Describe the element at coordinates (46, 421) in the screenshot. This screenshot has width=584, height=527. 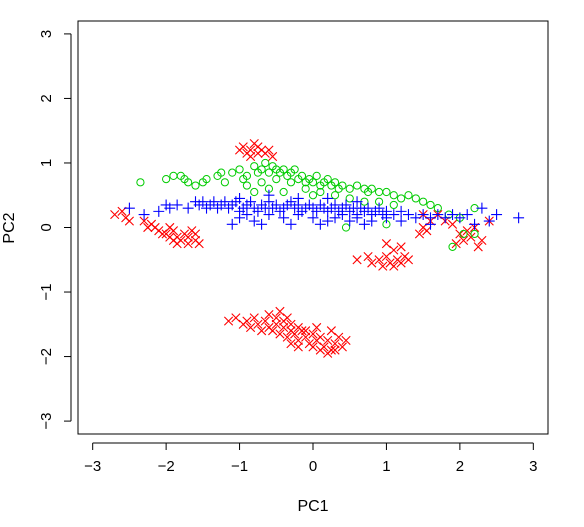
I see `y-tick-label: −3` at that location.